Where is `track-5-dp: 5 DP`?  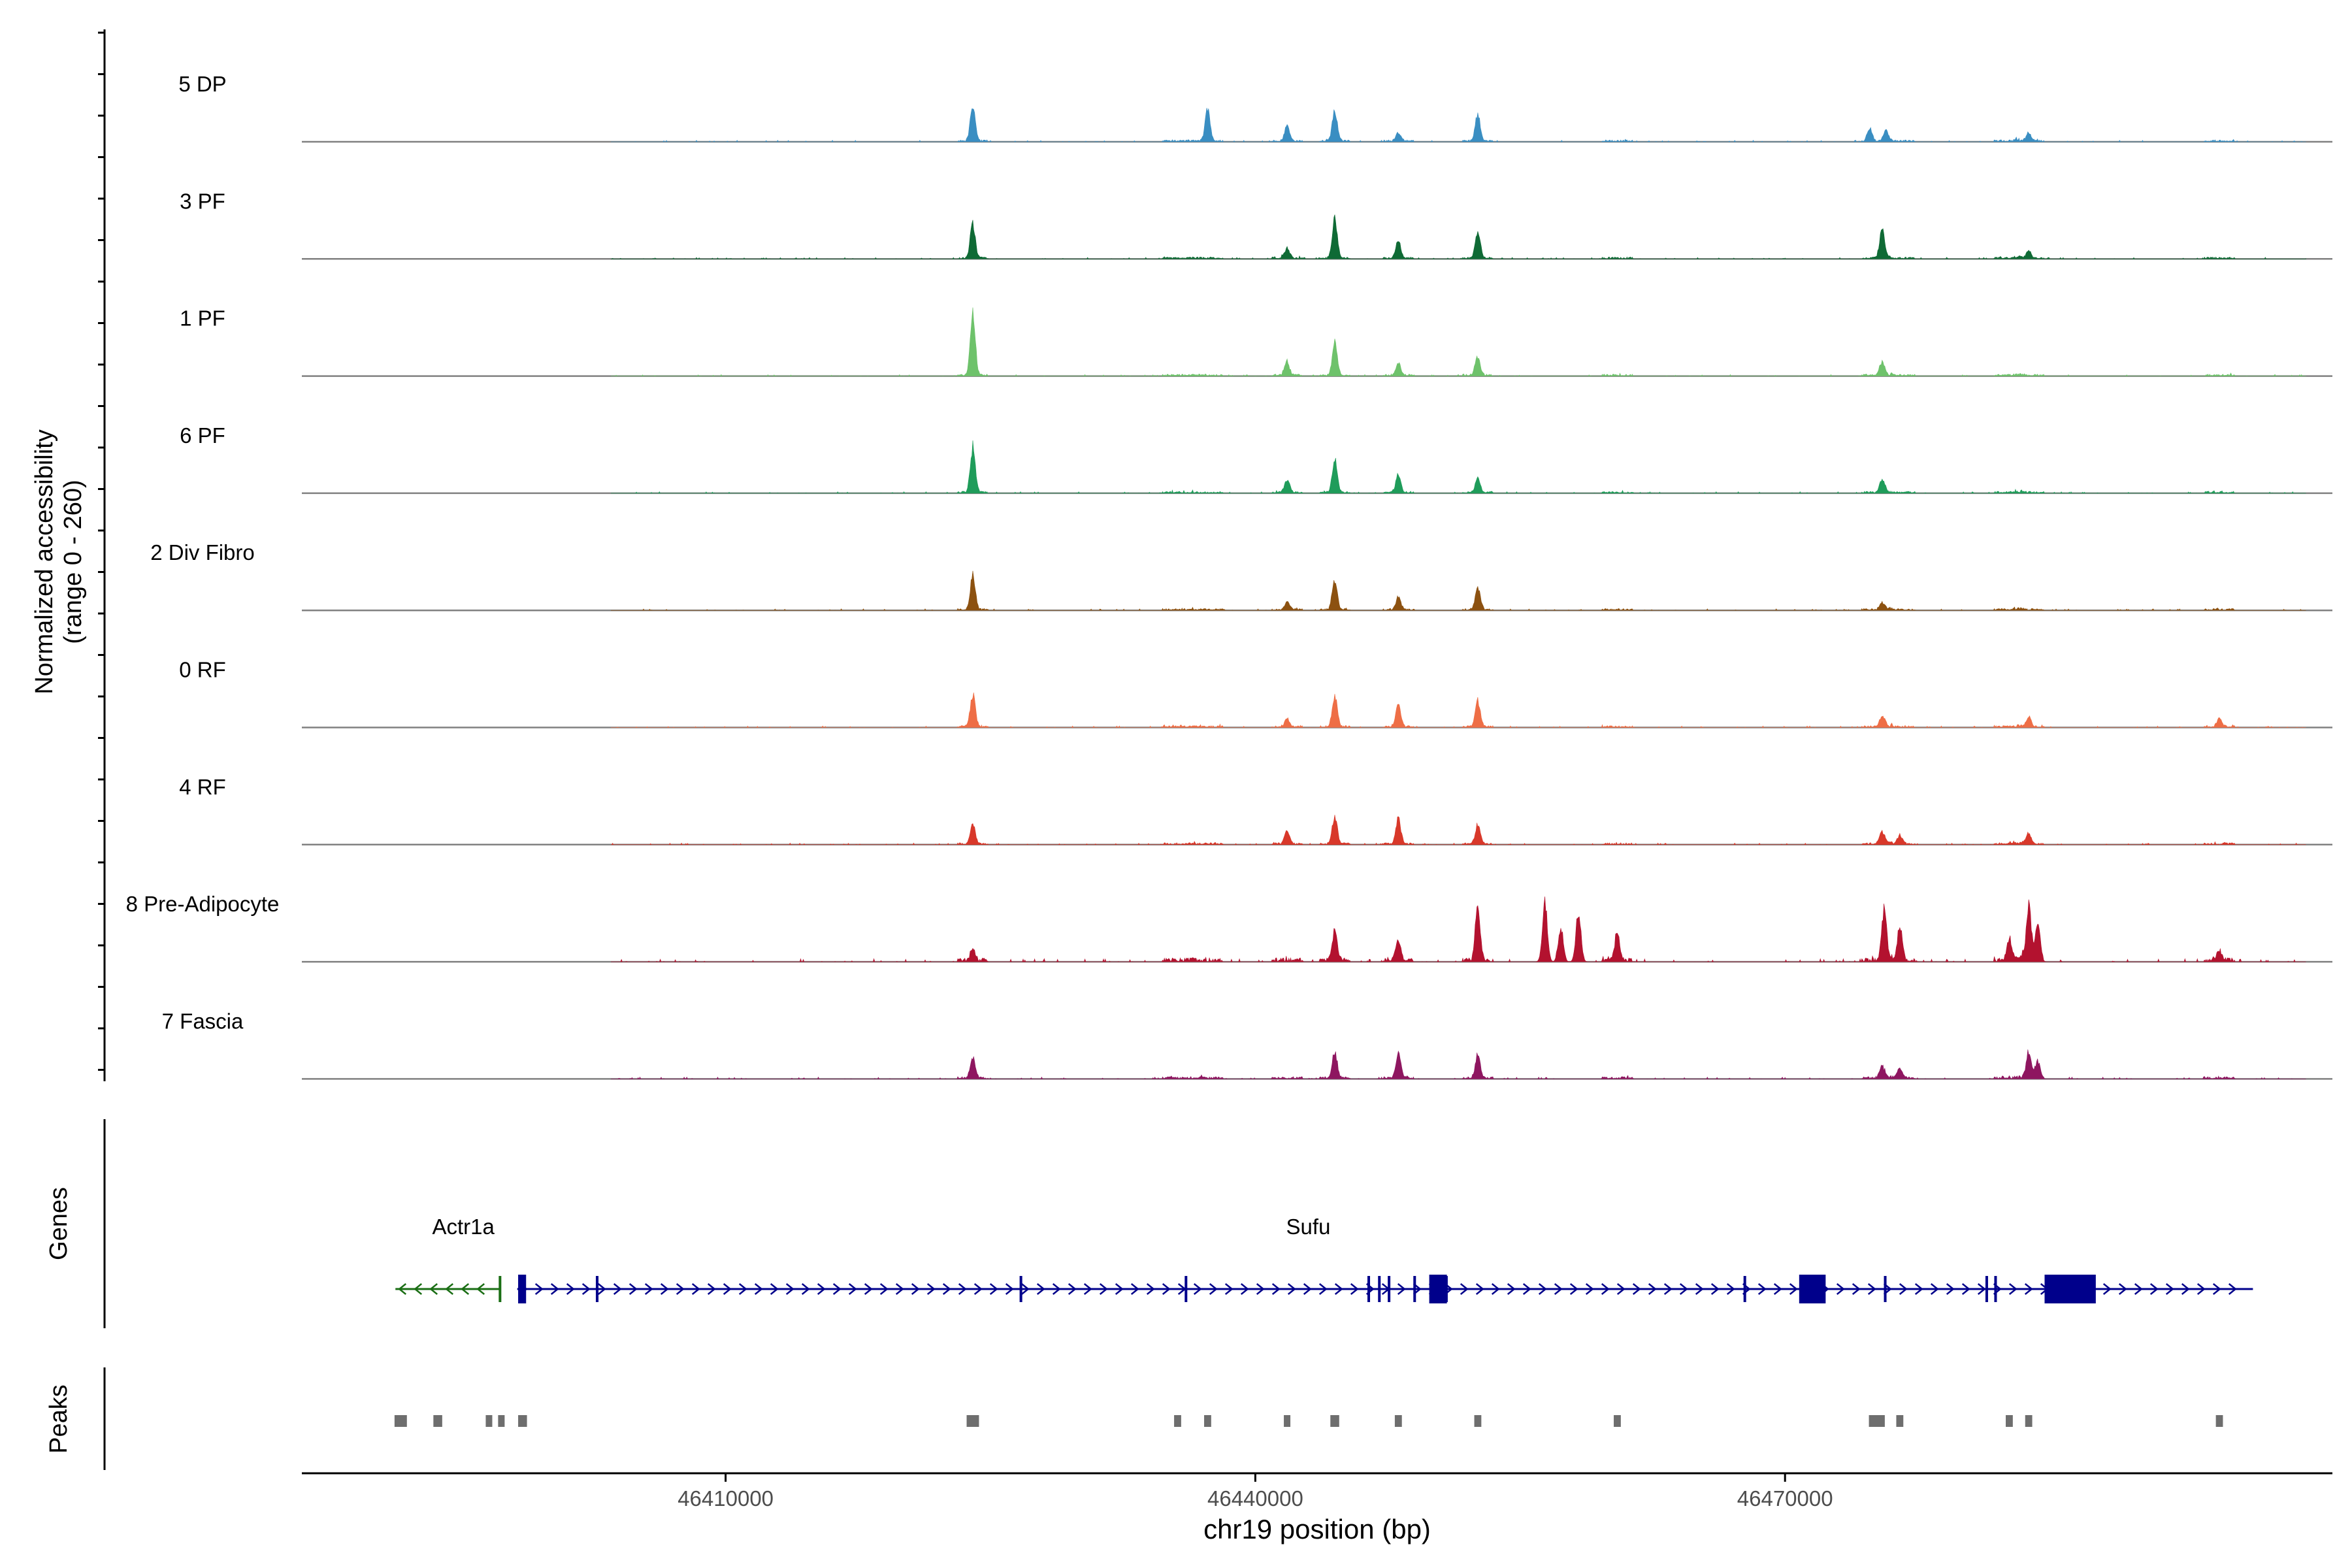 track-5-dp: 5 DP is located at coordinates (1255, 107).